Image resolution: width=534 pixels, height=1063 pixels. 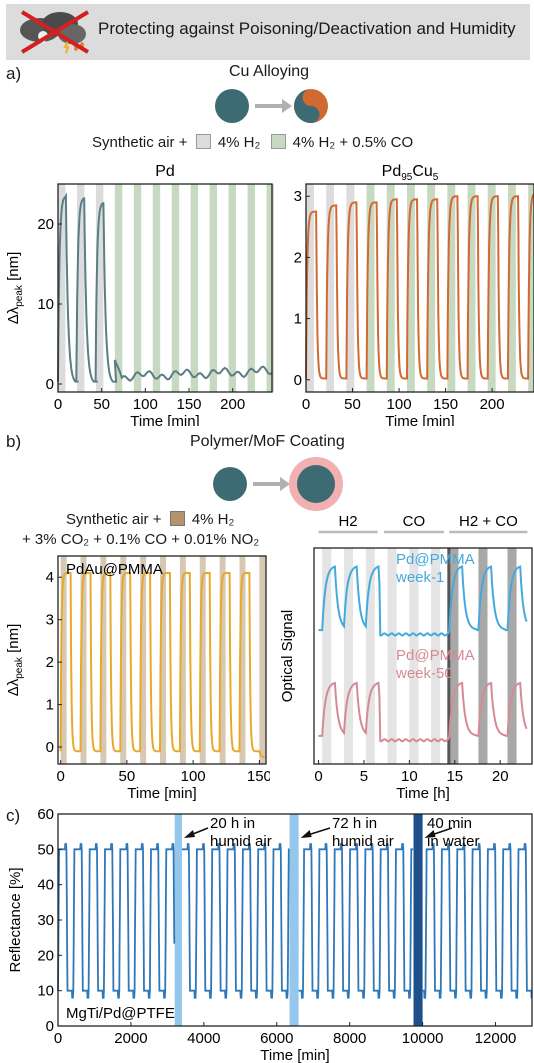 What do you see at coordinates (430, 834) in the screenshot?
I see `annotation-arrowhead` at bounding box center [430, 834].